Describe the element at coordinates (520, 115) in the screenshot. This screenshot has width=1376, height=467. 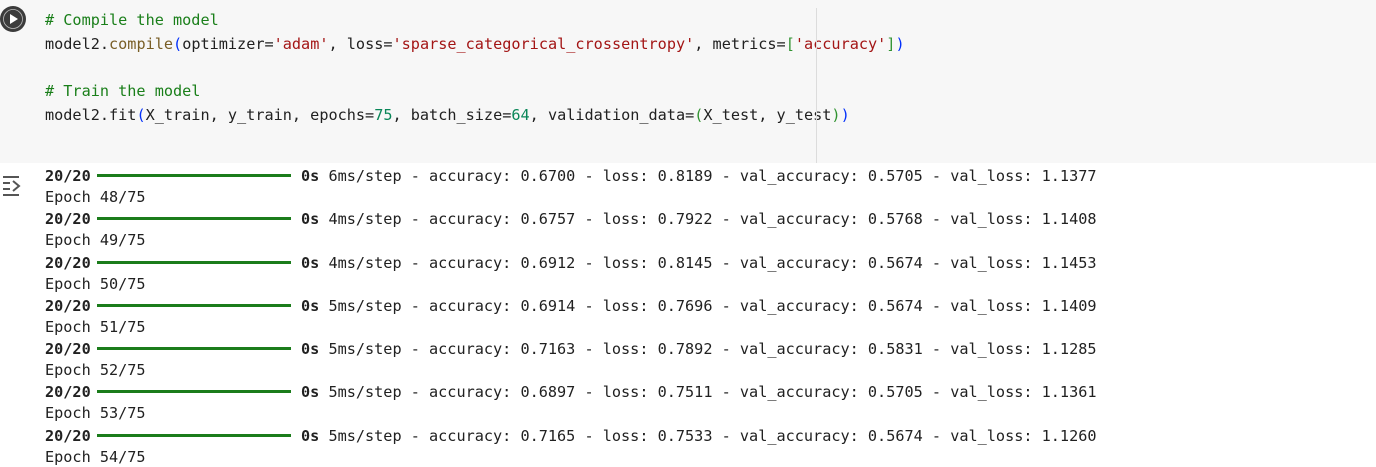
I see `code-number: 64` at that location.